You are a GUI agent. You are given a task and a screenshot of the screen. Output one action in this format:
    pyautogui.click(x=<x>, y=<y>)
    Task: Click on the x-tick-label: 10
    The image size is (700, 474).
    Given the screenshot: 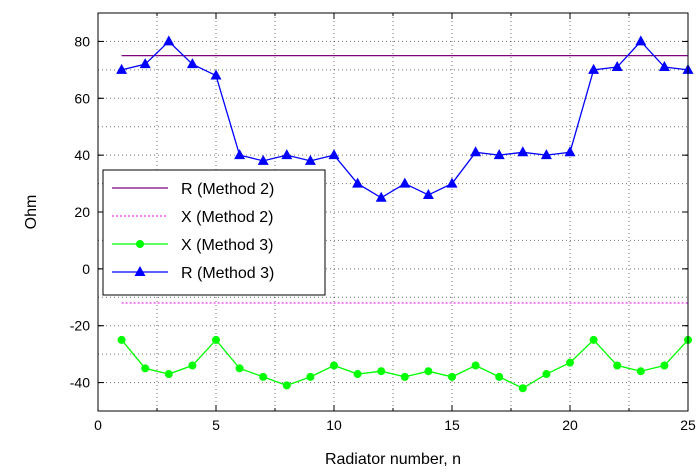 What is the action you would take?
    pyautogui.click(x=334, y=425)
    